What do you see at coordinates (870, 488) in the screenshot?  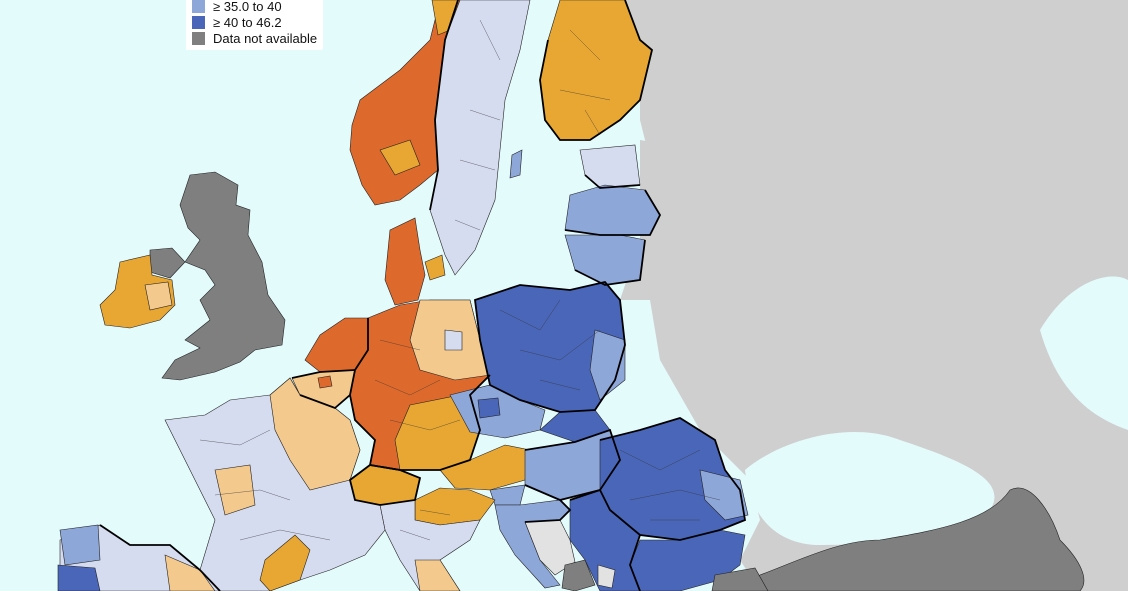 I see `black-sea` at bounding box center [870, 488].